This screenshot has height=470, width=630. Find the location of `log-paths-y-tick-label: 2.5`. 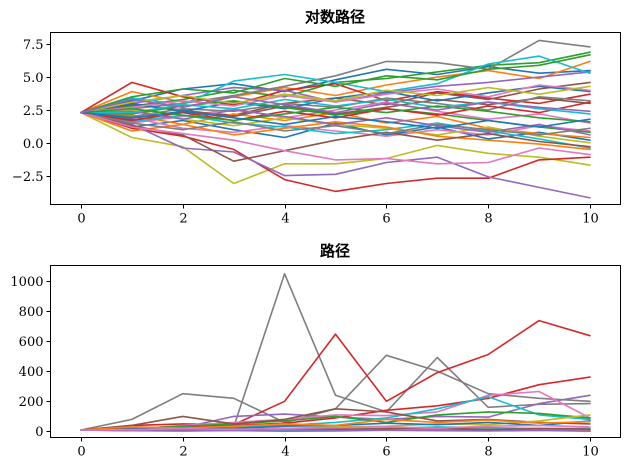

log-paths-y-tick-label: 2.5 is located at coordinates (33, 111).